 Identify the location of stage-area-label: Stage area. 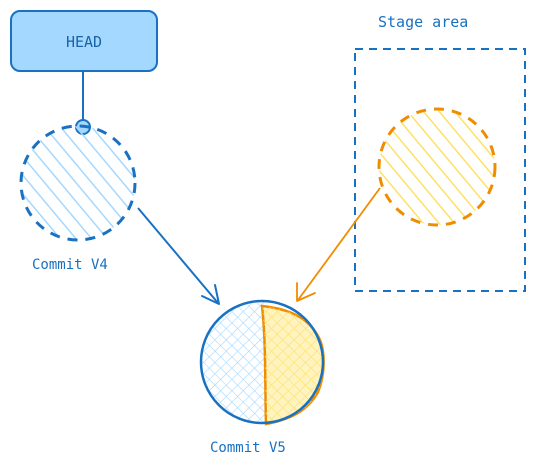
(423, 22).